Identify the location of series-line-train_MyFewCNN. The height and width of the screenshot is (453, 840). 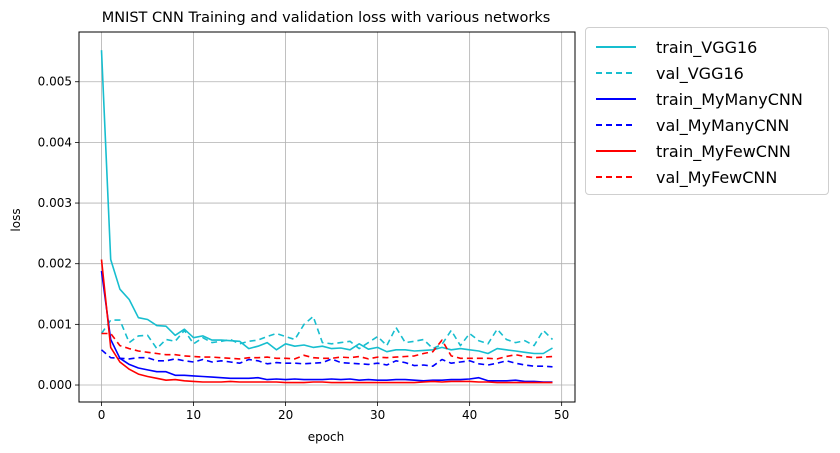
(326, 321).